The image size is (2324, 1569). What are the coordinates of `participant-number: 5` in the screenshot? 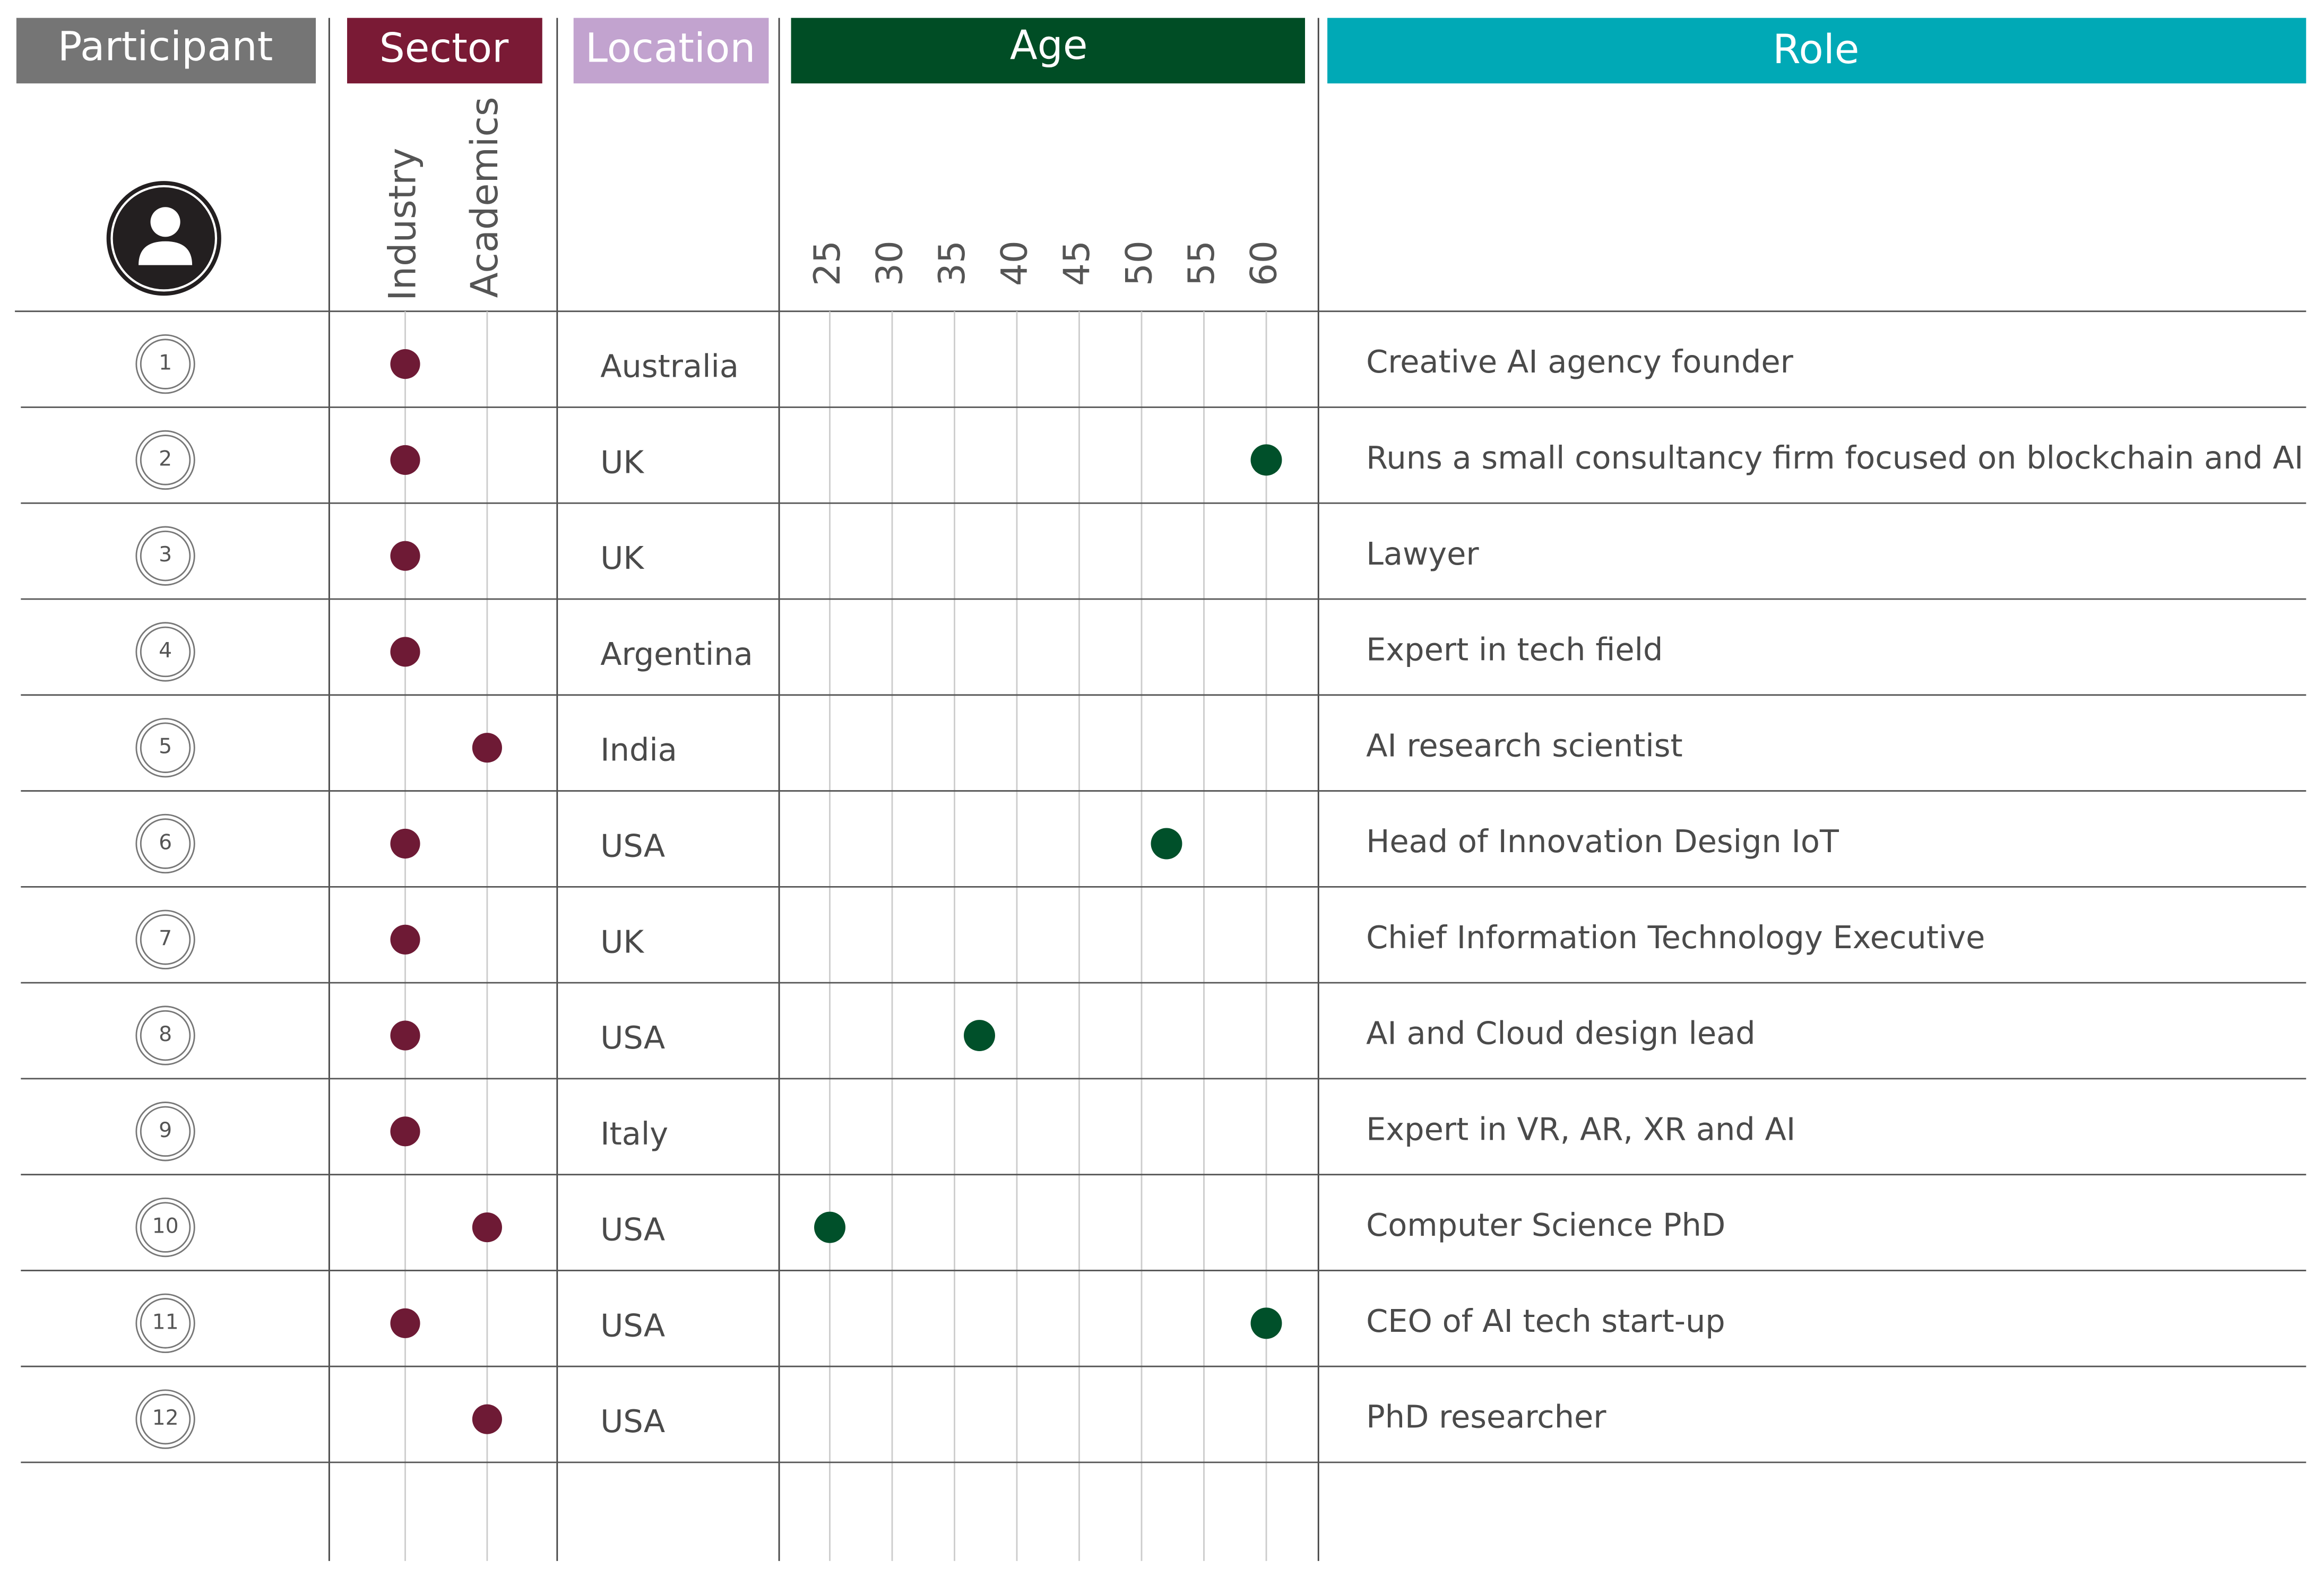 It's located at (165, 747).